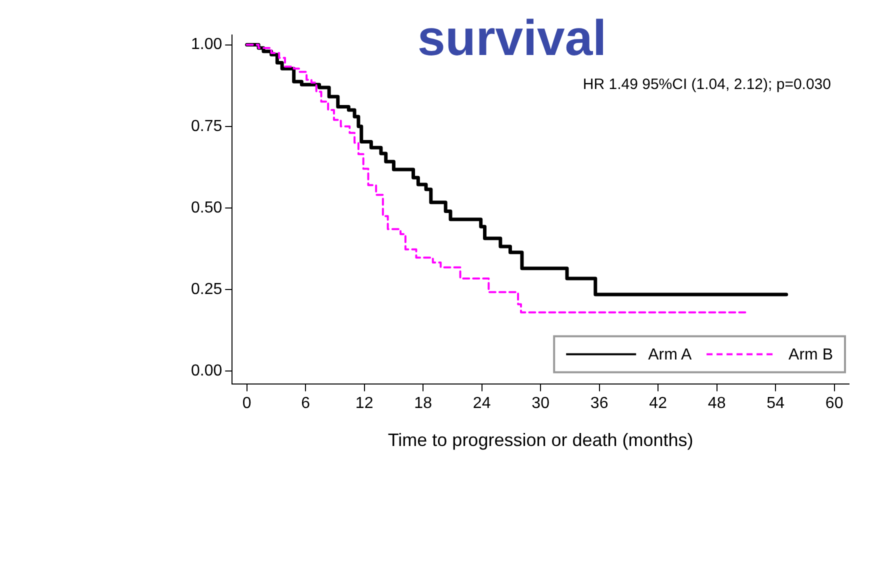 The height and width of the screenshot is (573, 869). I want to click on chart-title: survival, so click(512, 38).